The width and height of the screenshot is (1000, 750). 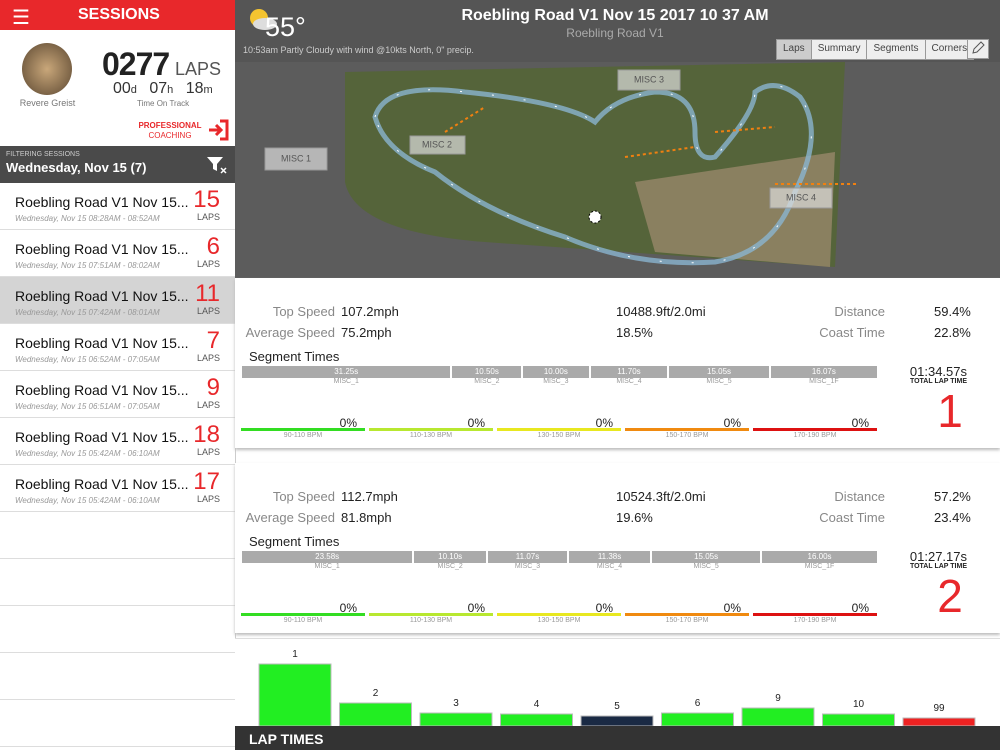 What do you see at coordinates (661, 496) in the screenshot?
I see `stat-value: 10524.3ft/2.0mi` at bounding box center [661, 496].